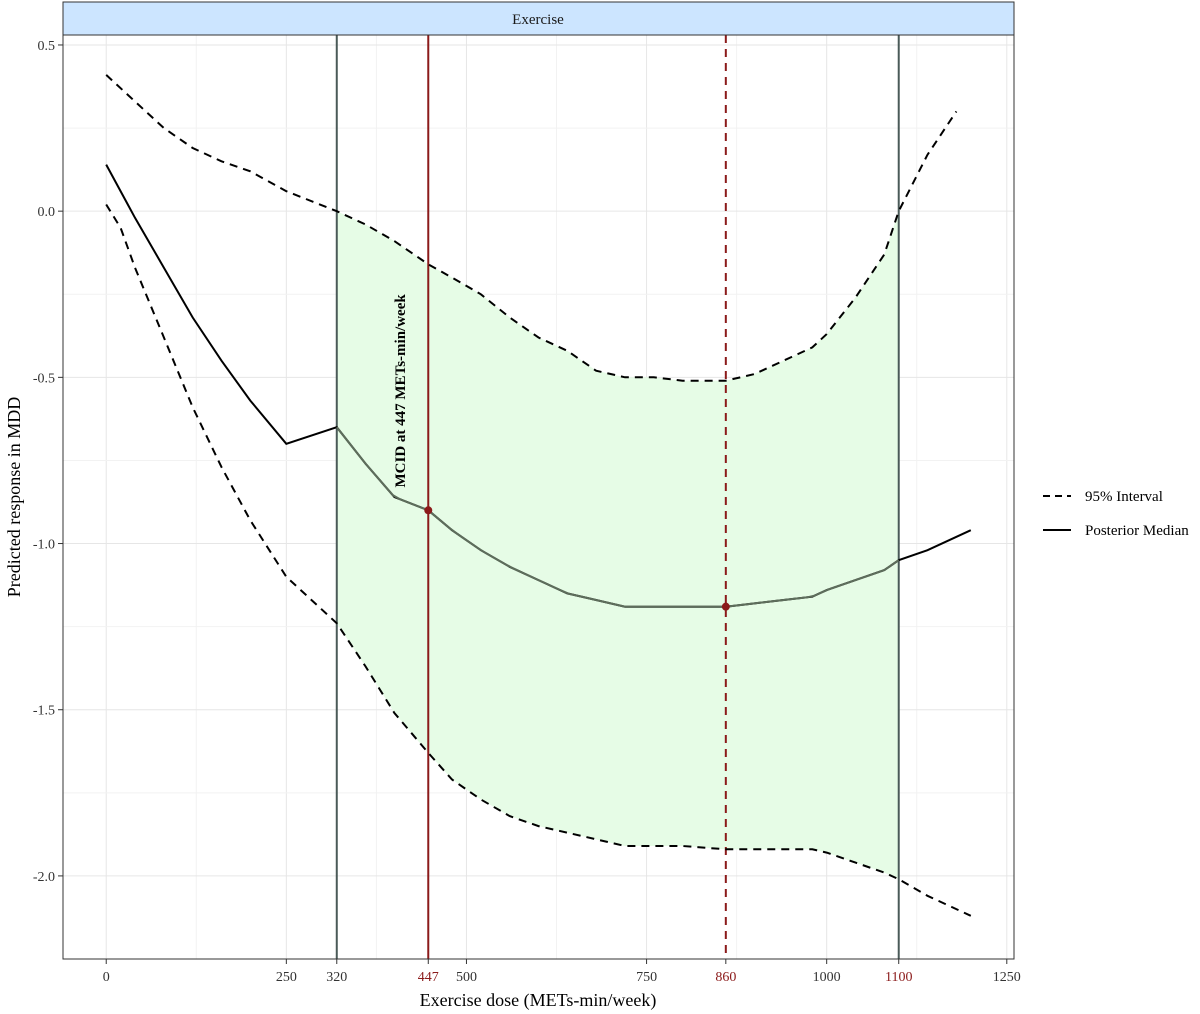 Image resolution: width=1200 pixels, height=1014 pixels. I want to click on y-tick-label: -1.5, so click(44, 711).